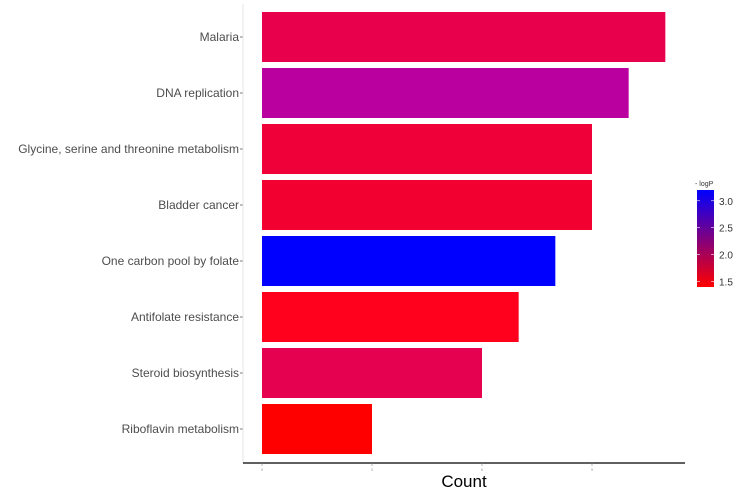 Image resolution: width=741 pixels, height=494 pixels. I want to click on legend: - logP 3.0 2.5 2.0 1.5, so click(714, 235).